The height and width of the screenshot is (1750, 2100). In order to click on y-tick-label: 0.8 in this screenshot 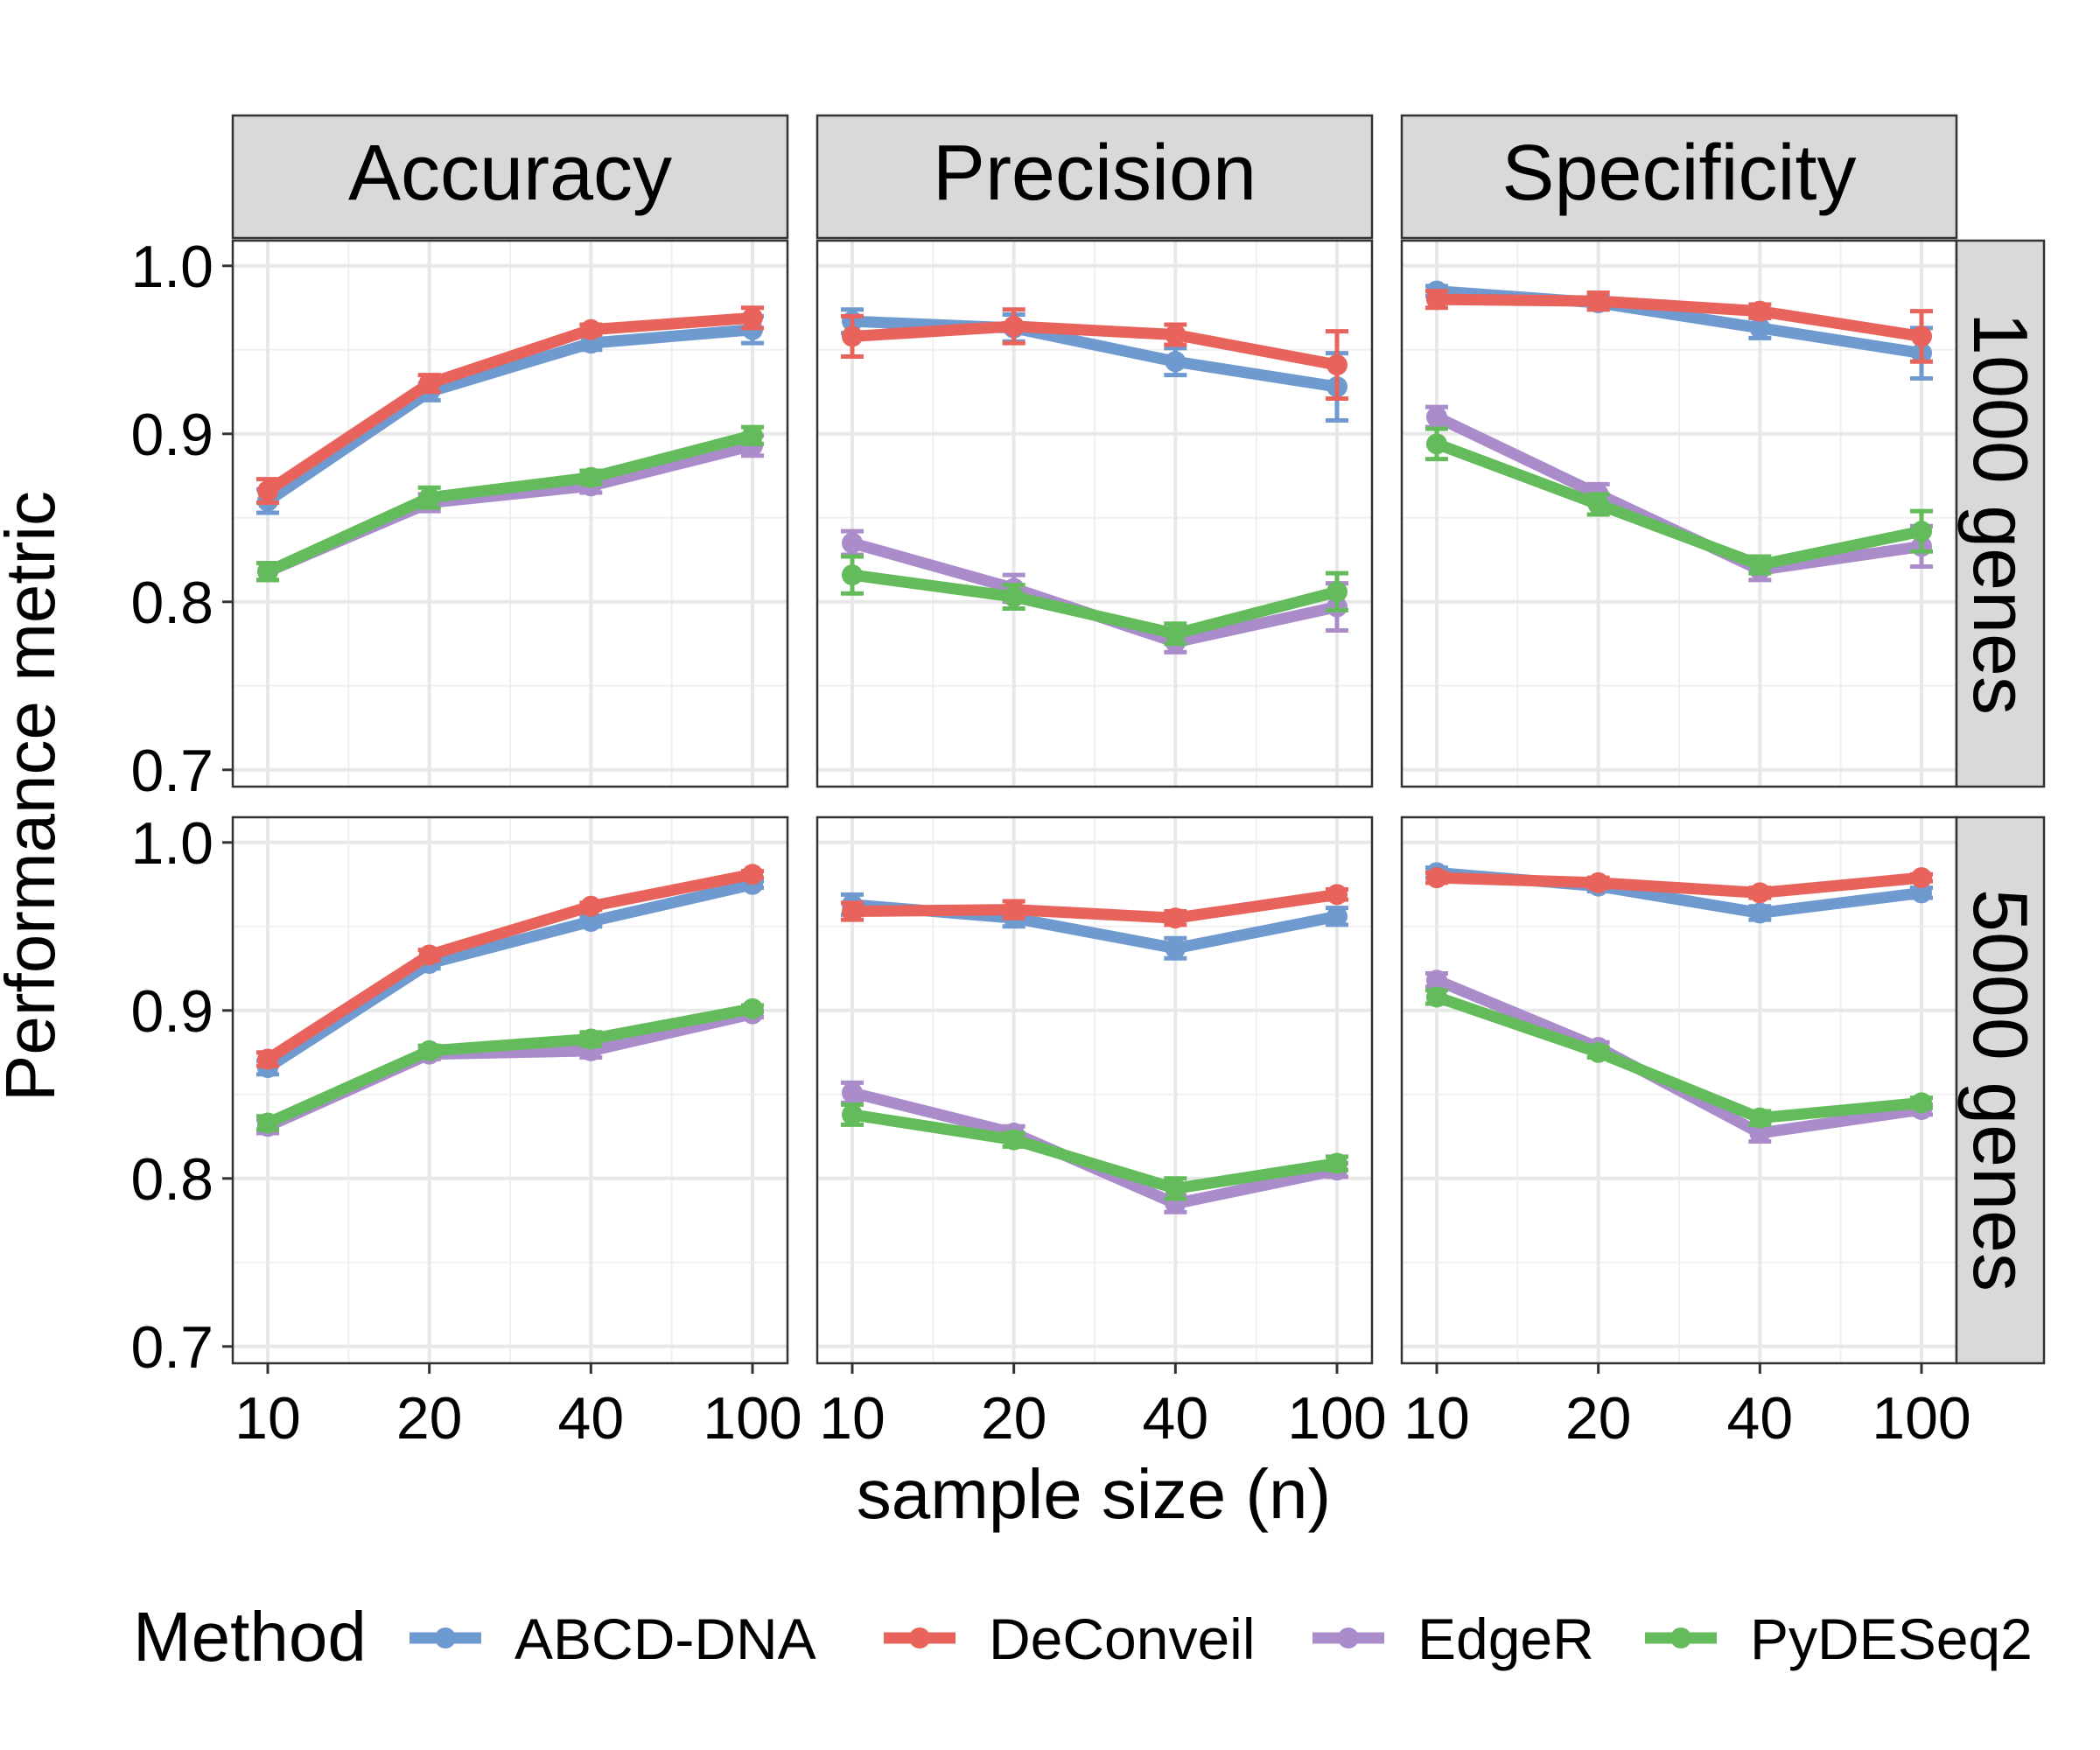, I will do `click(172, 603)`.